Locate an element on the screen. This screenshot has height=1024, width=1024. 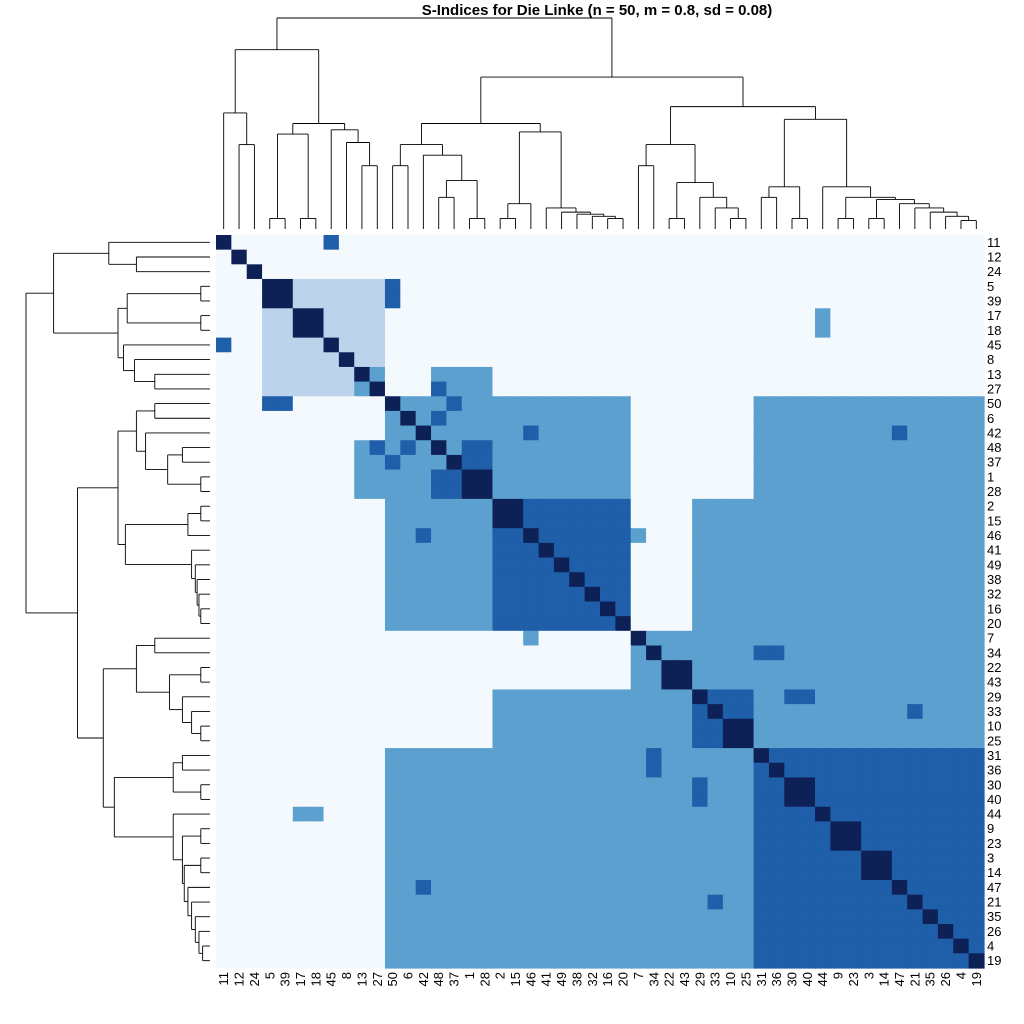
row-label: 30 is located at coordinates (994, 784).